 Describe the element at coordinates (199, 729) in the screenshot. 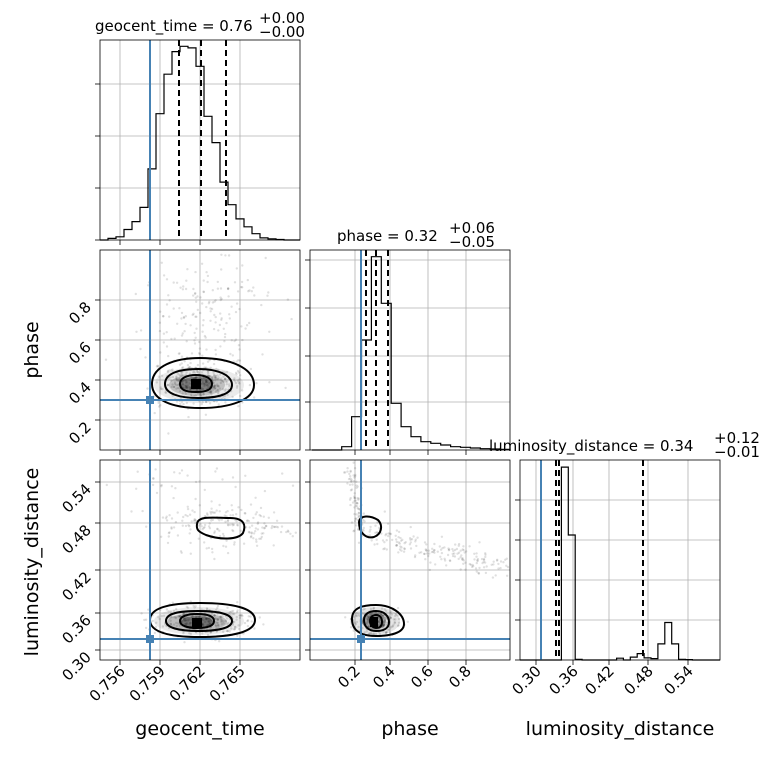

I see `xlabel-geocent: geocent_time` at that location.